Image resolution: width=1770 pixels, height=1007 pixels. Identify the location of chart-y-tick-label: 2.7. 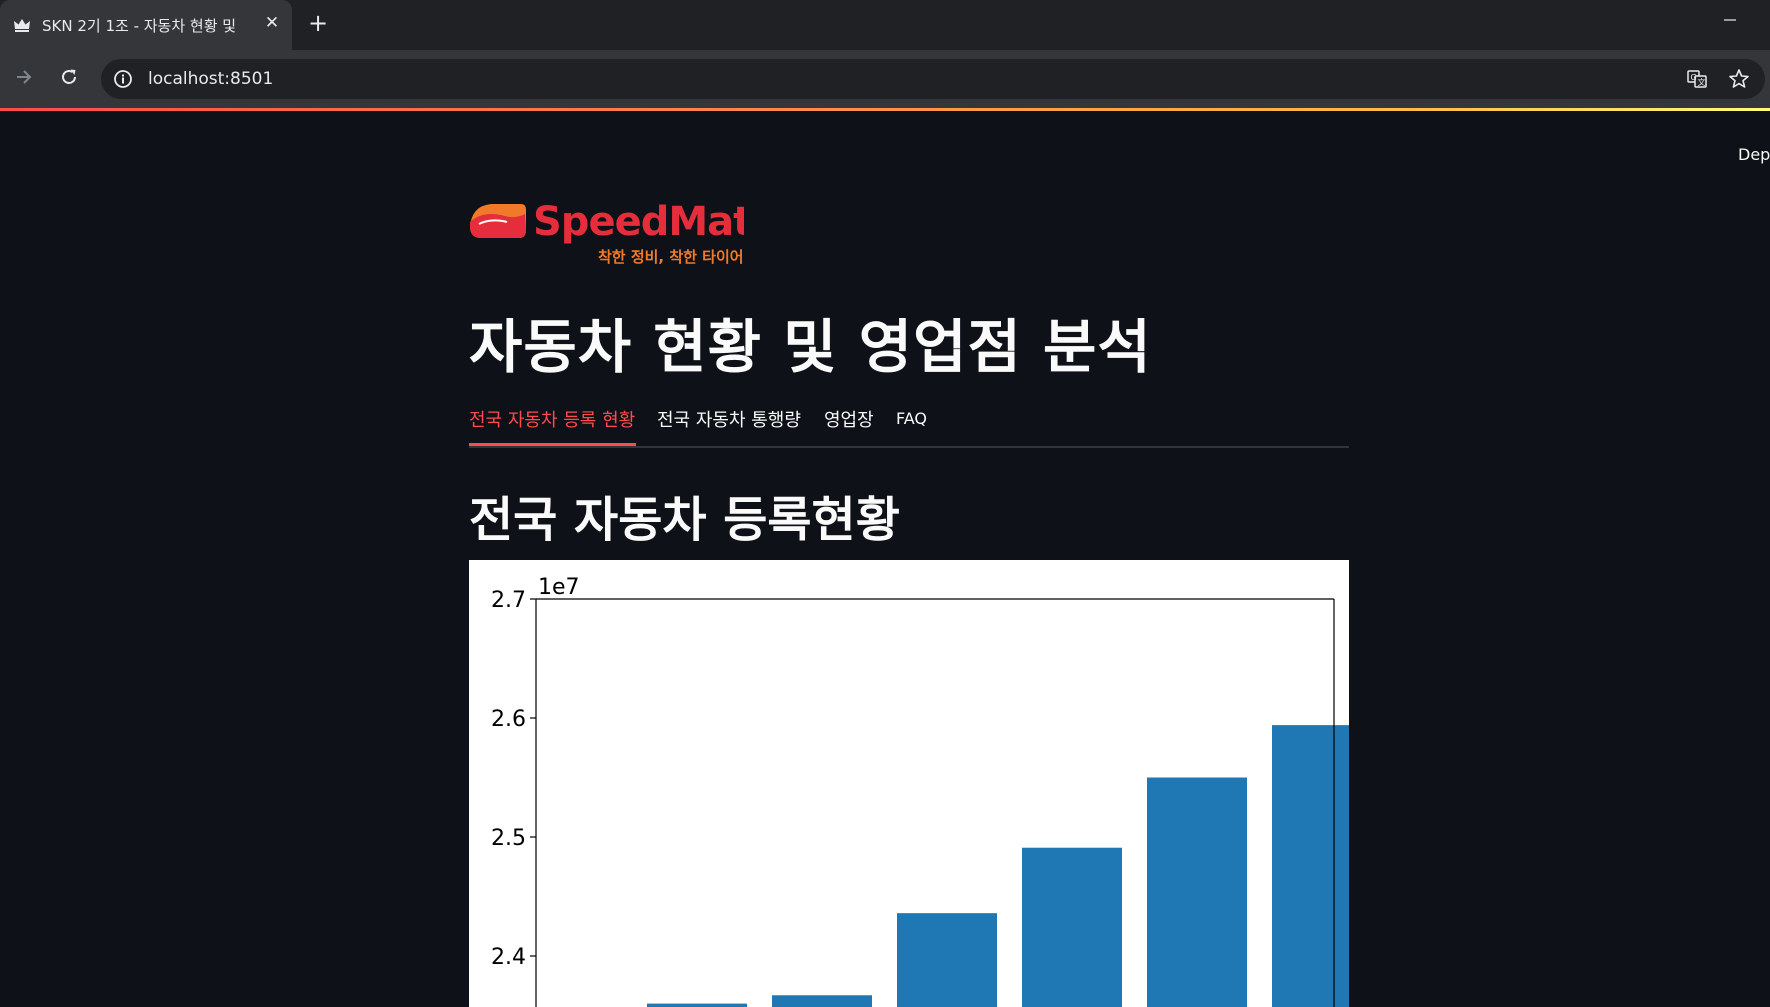
(508, 600).